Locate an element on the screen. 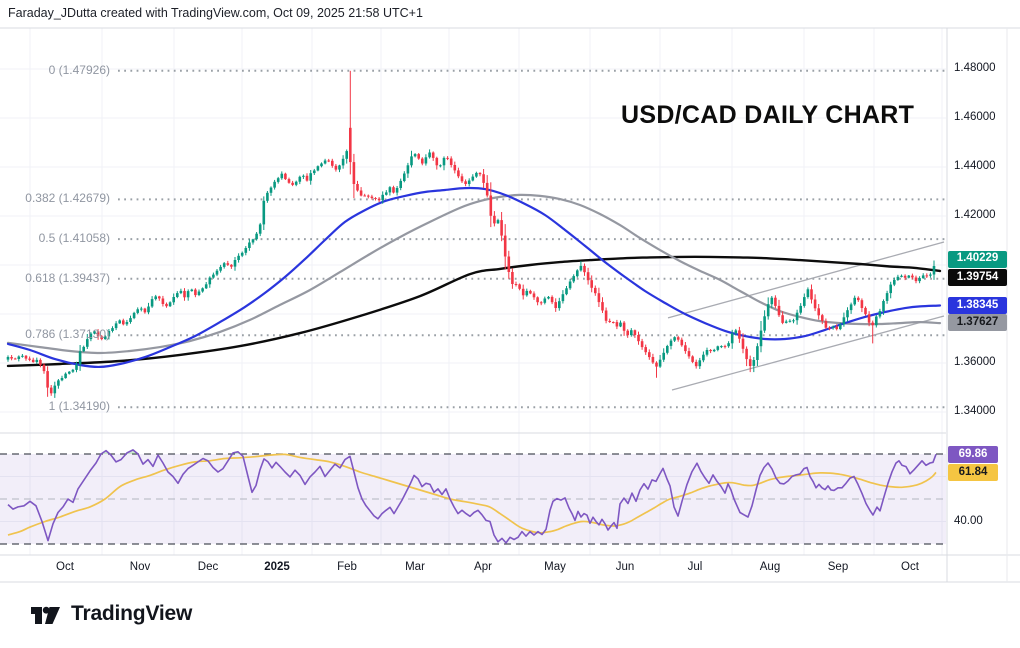 This screenshot has width=1020, height=648. fib-level-label: 0.382 (1.42679) is located at coordinates (67, 198).